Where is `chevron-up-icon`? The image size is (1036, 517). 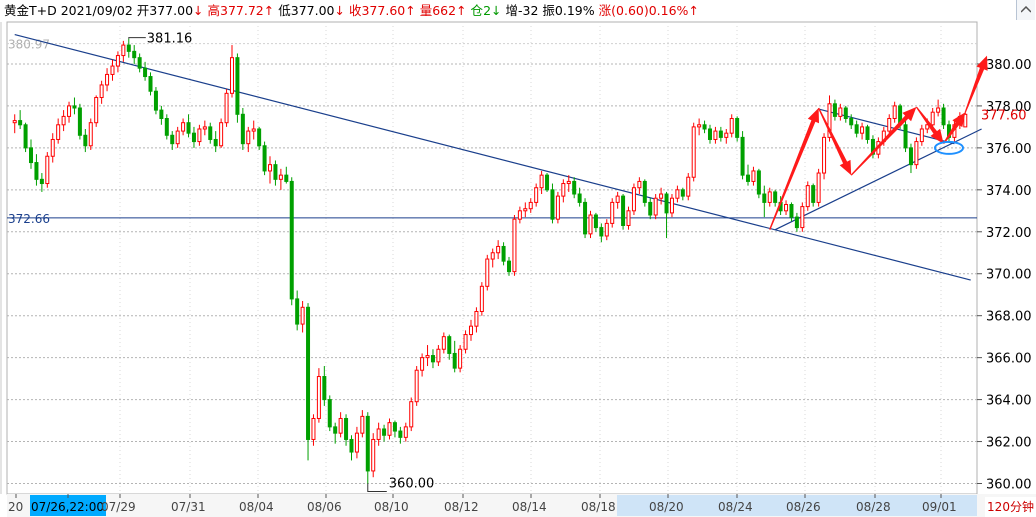
chevron-up-icon is located at coordinates (1026, 9).